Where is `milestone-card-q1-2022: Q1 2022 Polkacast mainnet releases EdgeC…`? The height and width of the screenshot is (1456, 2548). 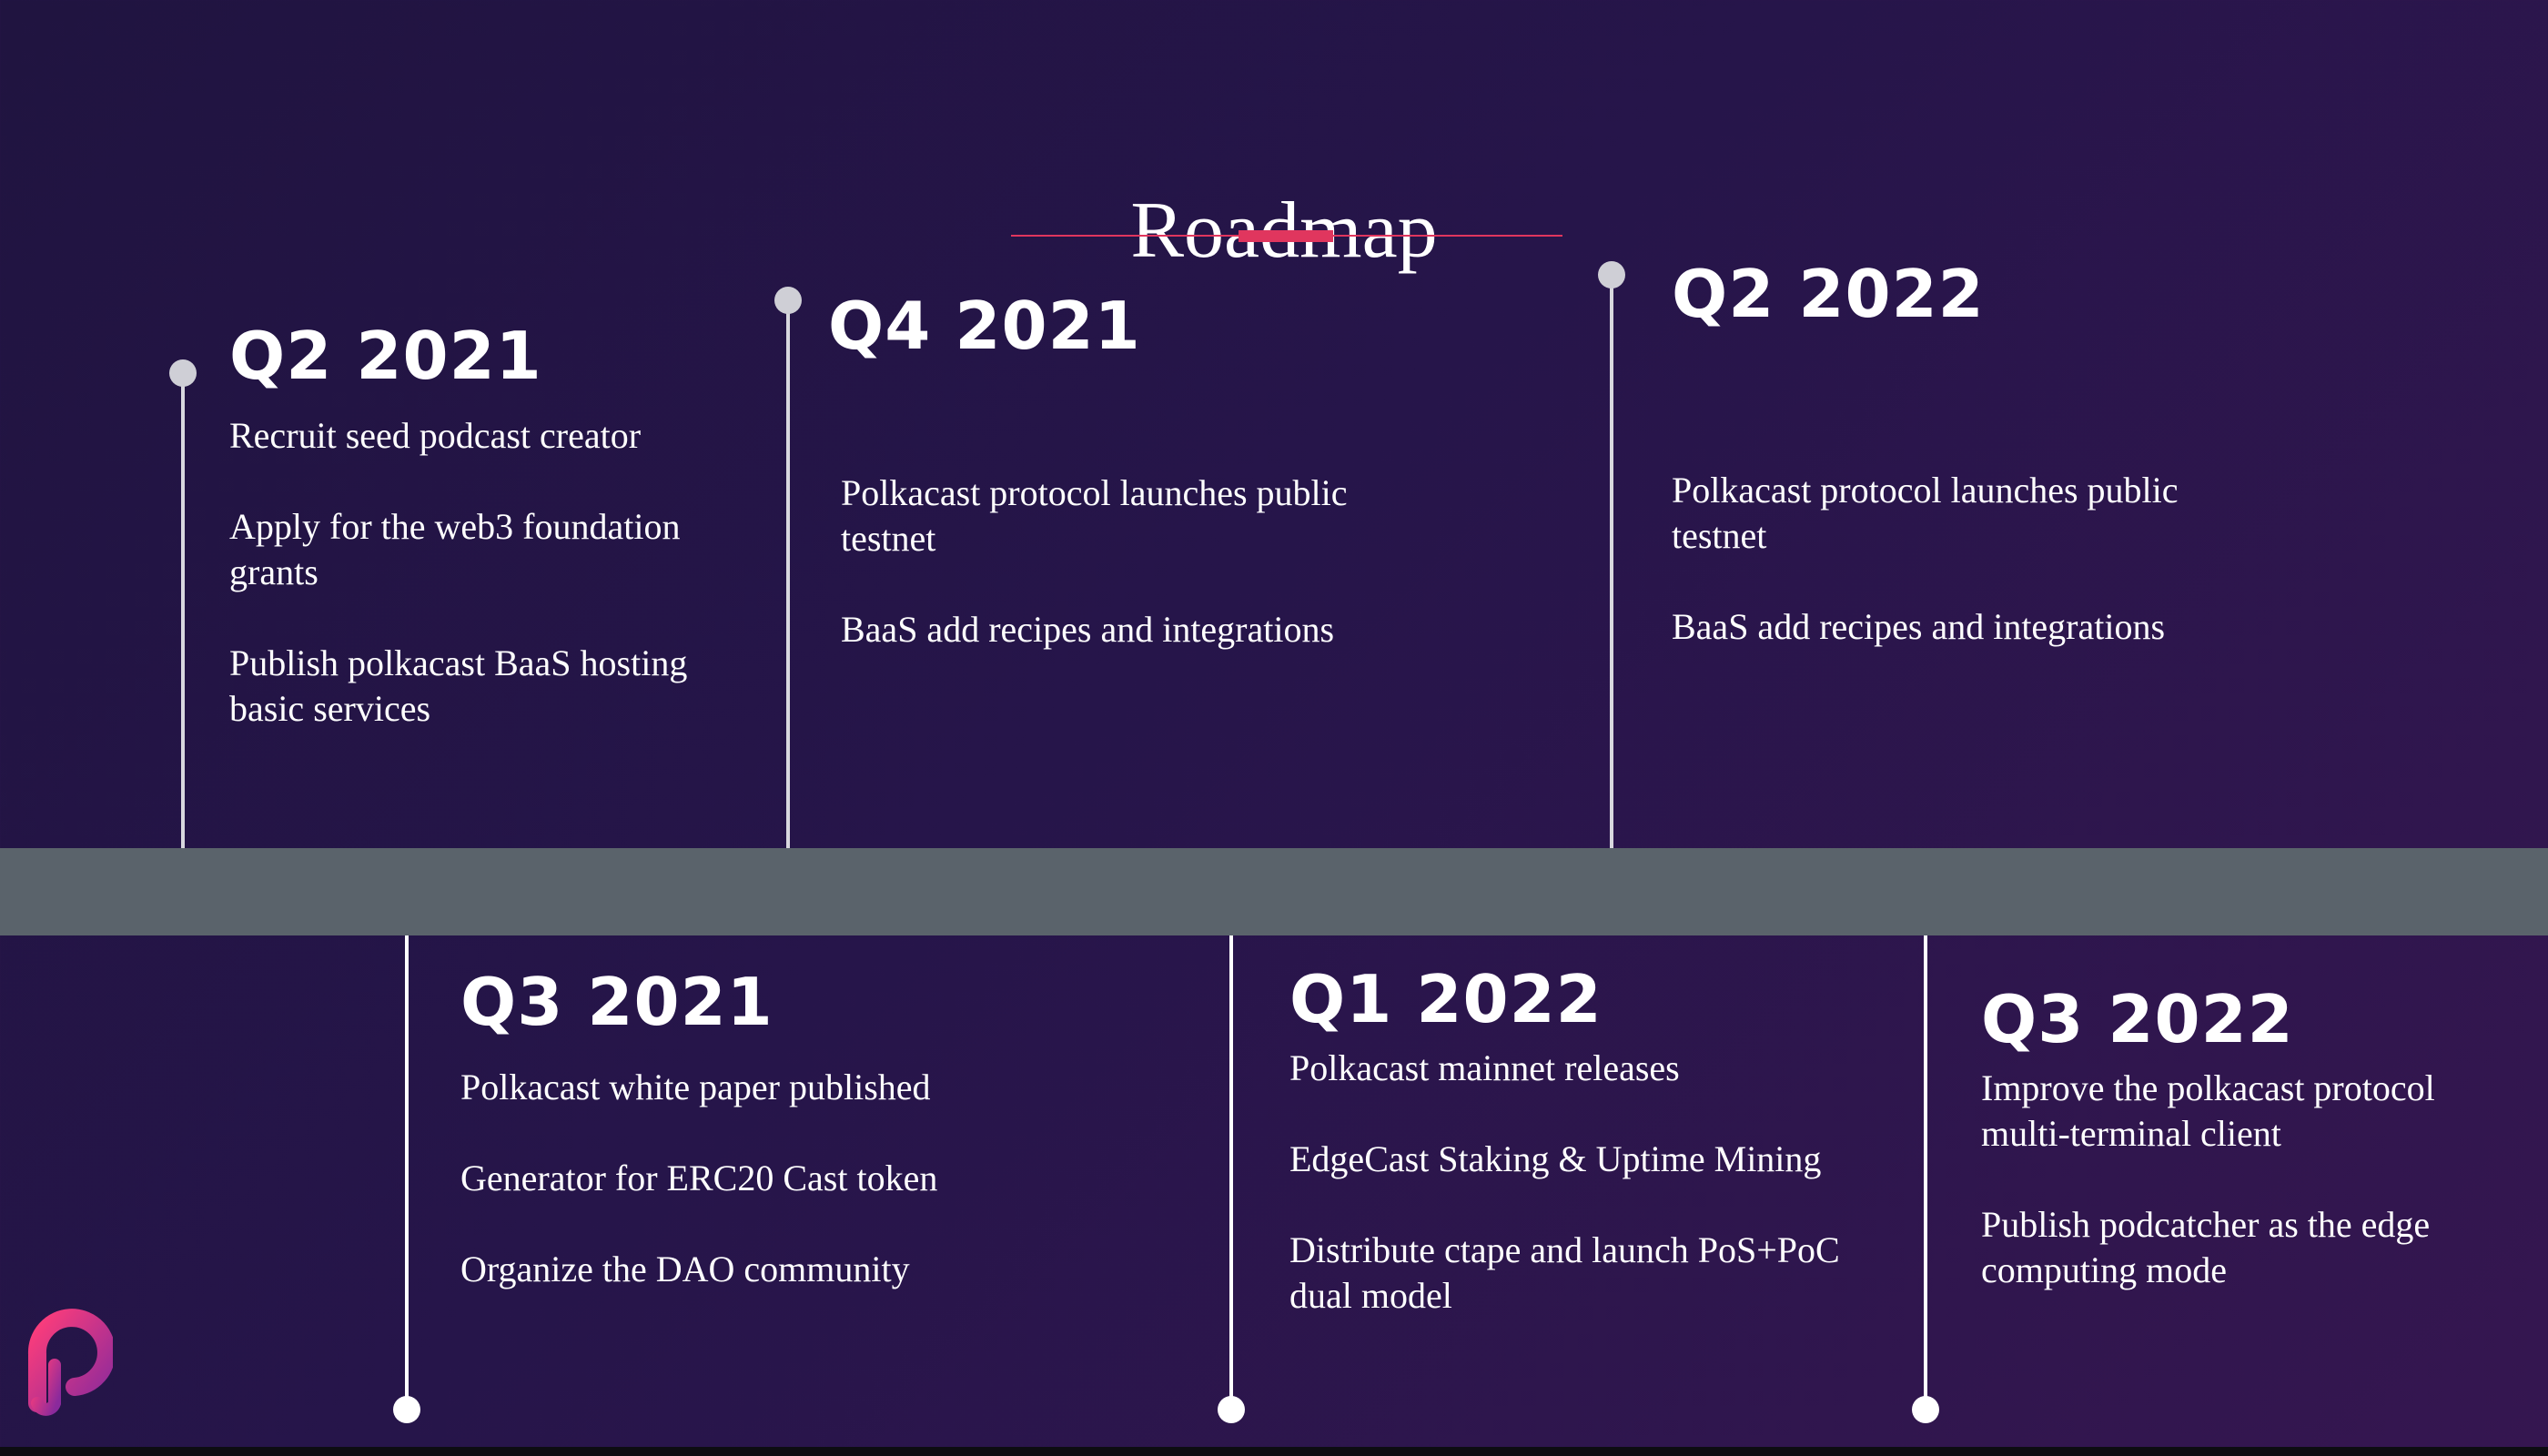
milestone-card-q1-2022: Q1 2022 Polkacast mainnet releases EdgeC… is located at coordinates (1599, 1139).